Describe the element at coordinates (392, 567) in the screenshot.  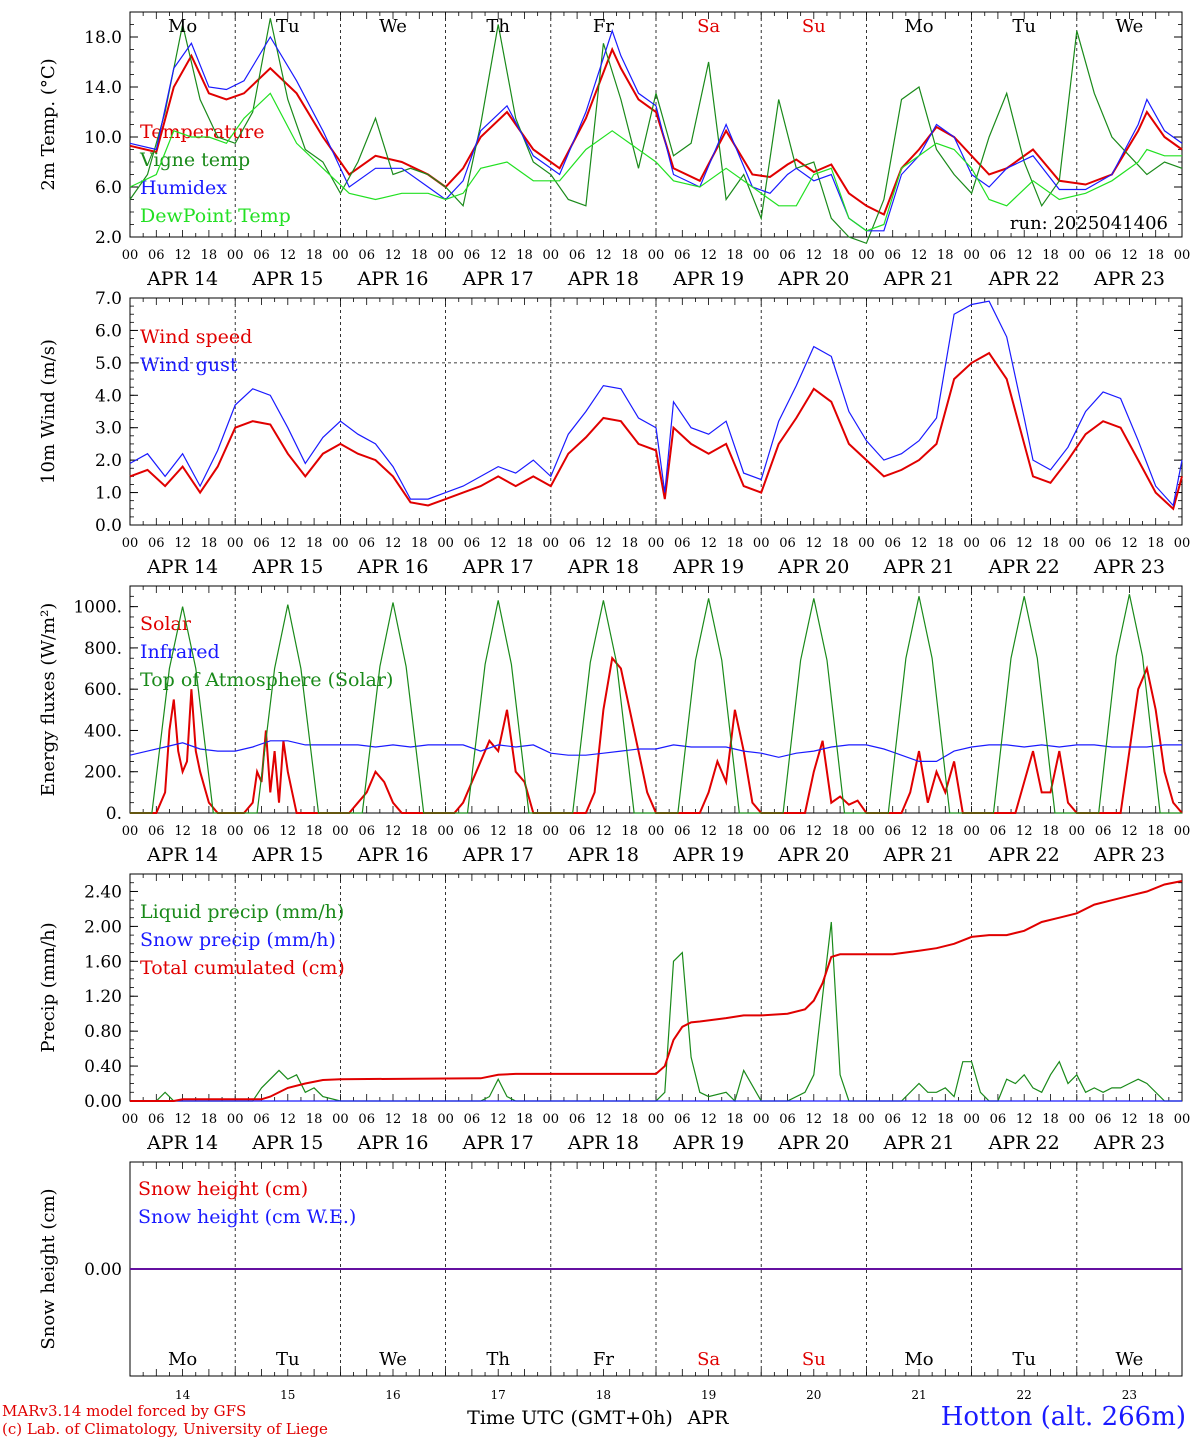
I see `date-label: APR 16` at that location.